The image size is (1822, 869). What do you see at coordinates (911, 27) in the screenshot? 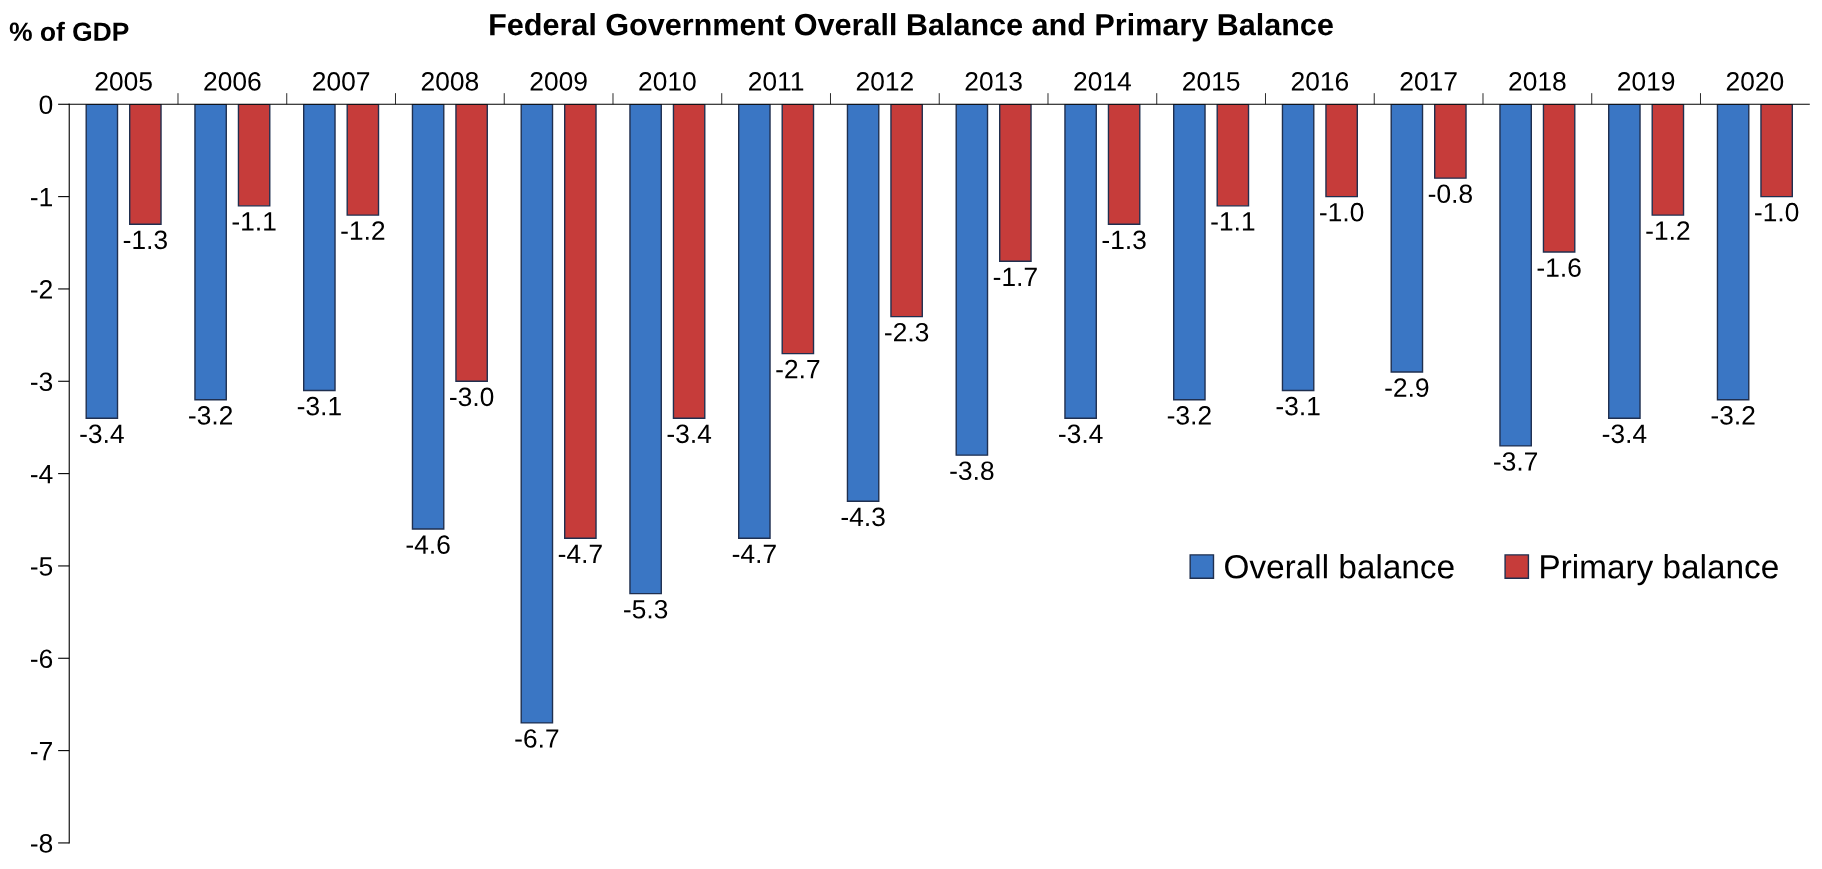
I see `chart-title: Federal Government Overall Balance and Primary Balance` at bounding box center [911, 27].